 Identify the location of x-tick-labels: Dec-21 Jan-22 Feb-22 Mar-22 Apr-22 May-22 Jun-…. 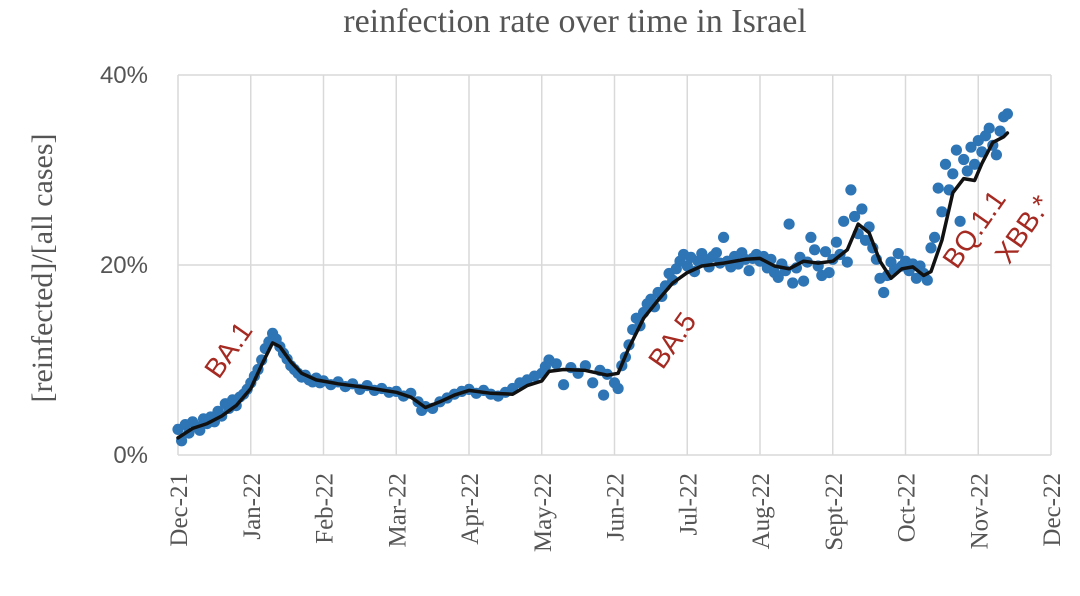
(616, 512).